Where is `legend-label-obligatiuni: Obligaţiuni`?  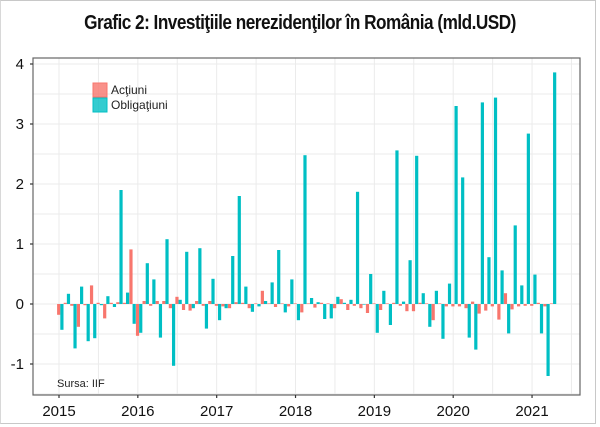 legend-label-obligatiuni: Obligaţiuni is located at coordinates (139, 105).